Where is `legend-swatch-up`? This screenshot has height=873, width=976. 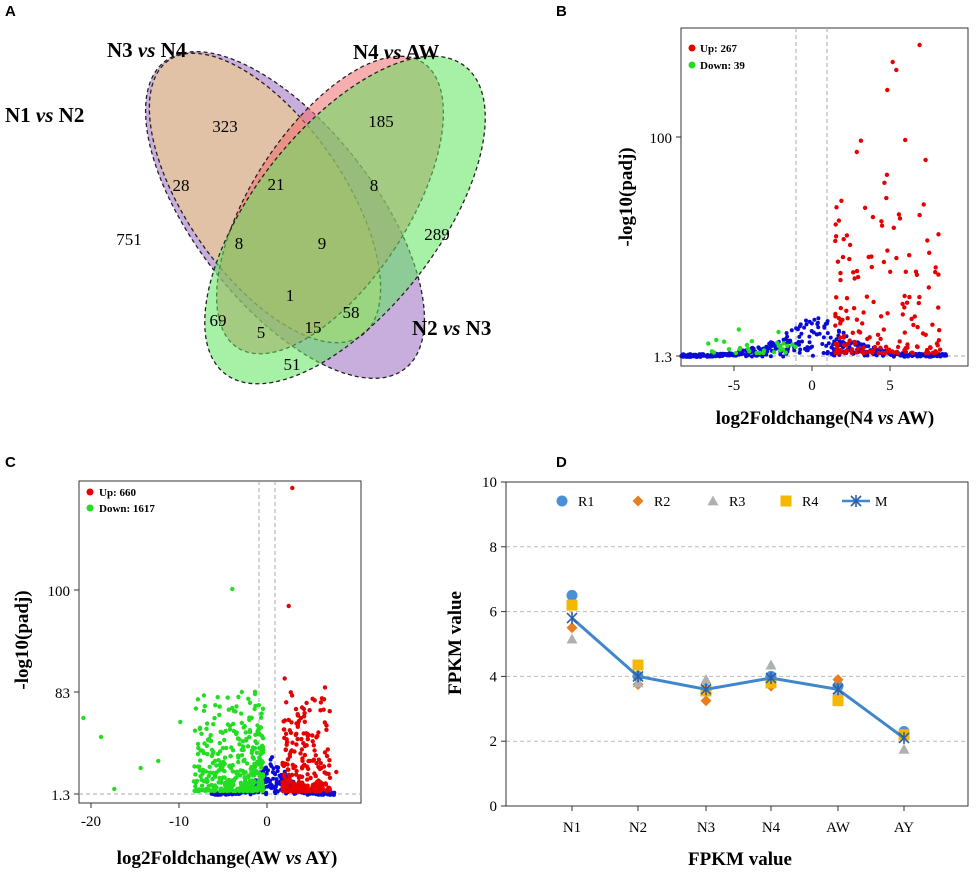 legend-swatch-up is located at coordinates (90, 492).